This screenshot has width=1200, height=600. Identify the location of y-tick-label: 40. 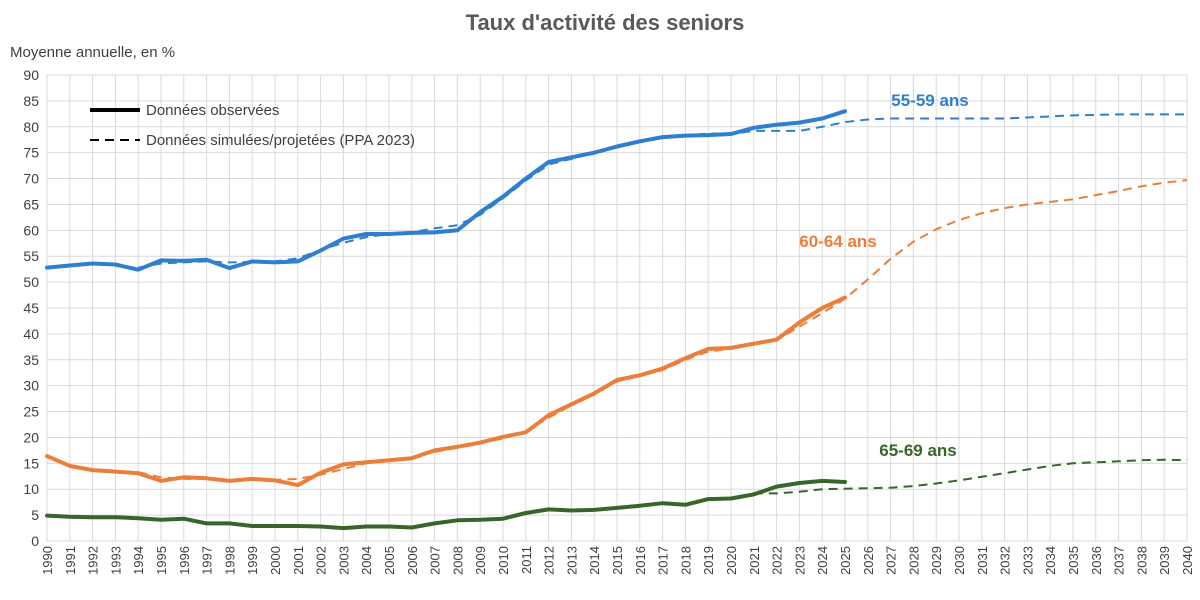
(31, 334).